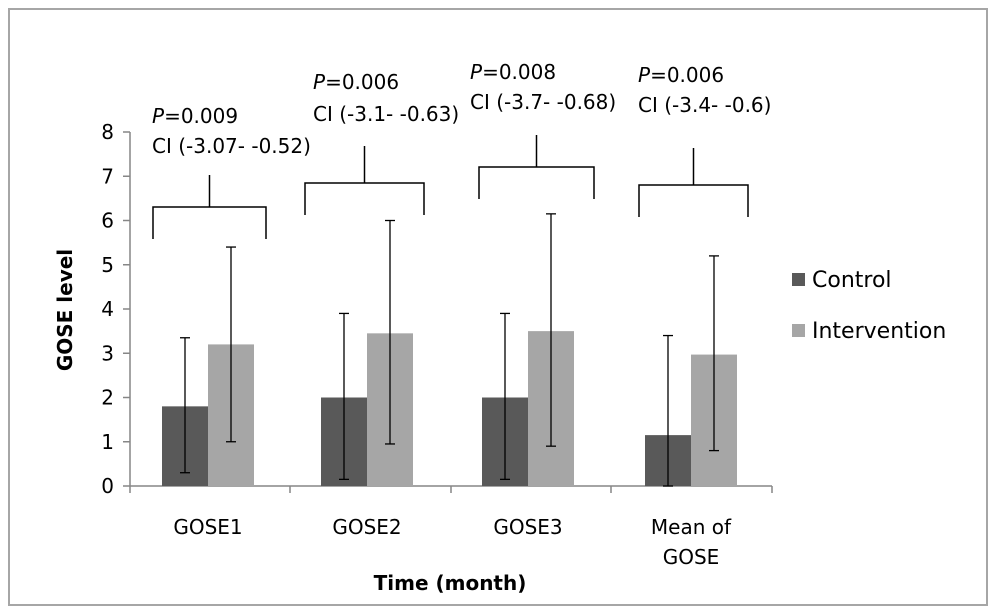  I want to click on y-tick-label: 5, so click(107, 265).